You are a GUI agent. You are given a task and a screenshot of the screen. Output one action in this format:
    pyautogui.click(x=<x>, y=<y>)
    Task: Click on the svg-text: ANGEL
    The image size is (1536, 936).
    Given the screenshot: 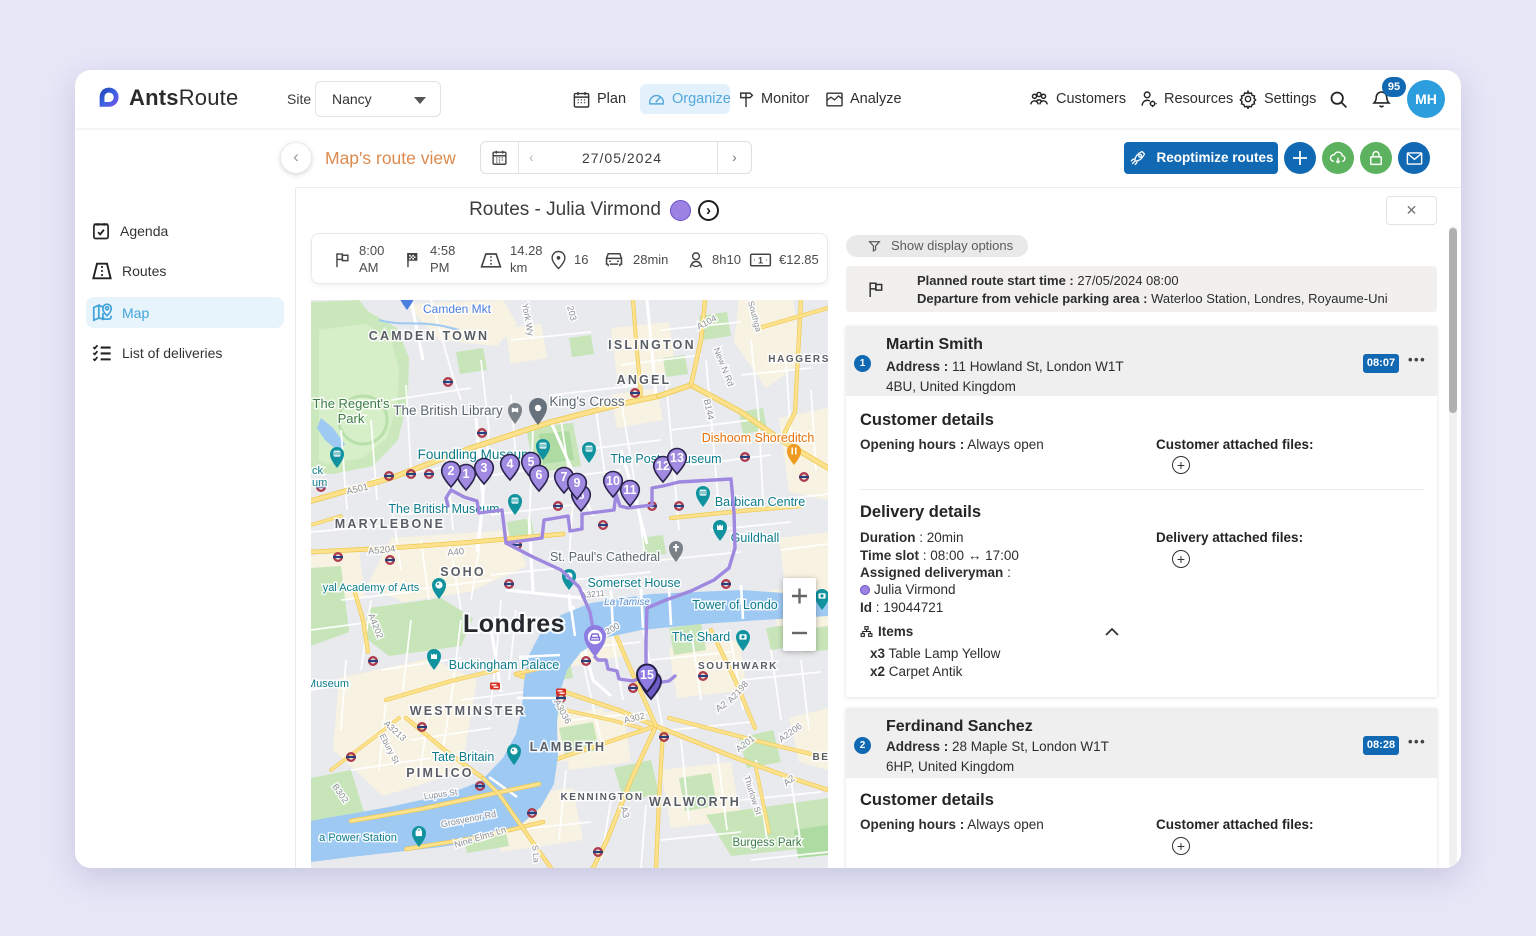 What is the action you would take?
    pyautogui.click(x=644, y=380)
    